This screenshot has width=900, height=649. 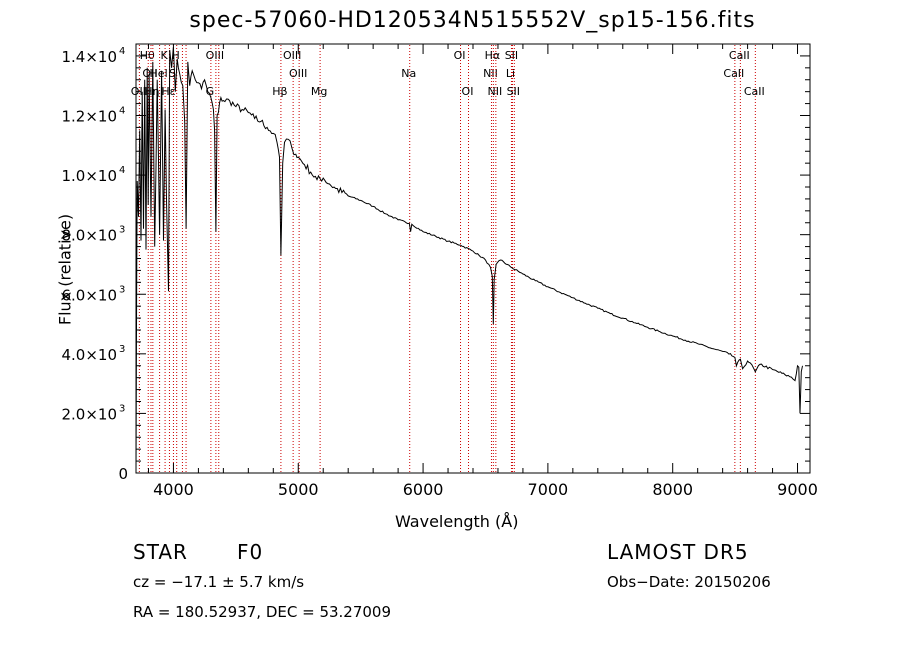 What do you see at coordinates (89, 295) in the screenshot?
I see `y-tick-label-3: 6.0×10` at bounding box center [89, 295].